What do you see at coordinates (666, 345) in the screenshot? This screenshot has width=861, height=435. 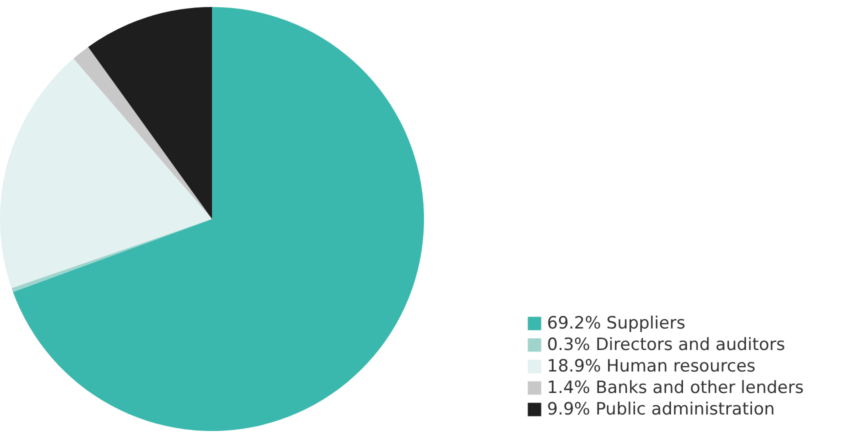 I see `legend-label: 0.3% Directors and auditors` at bounding box center [666, 345].